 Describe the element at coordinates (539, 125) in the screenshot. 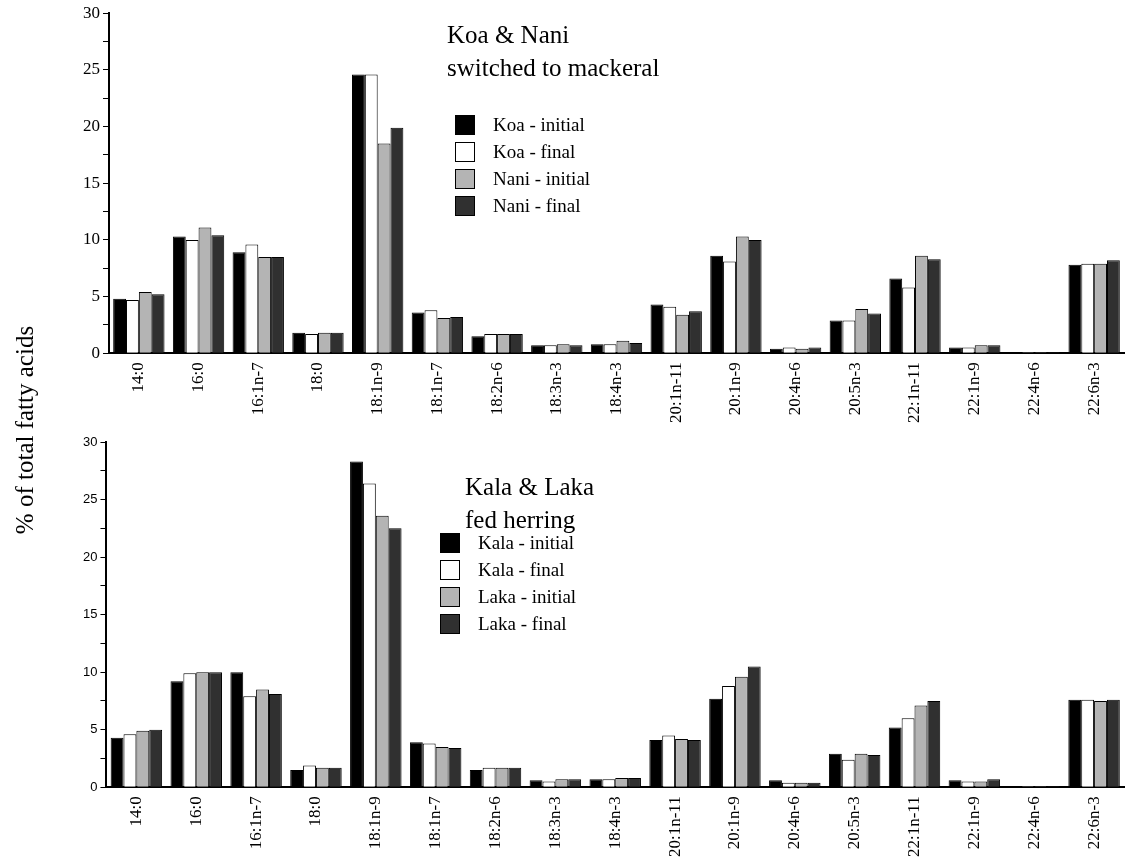

I see `legend-label: Koa - initial` at that location.